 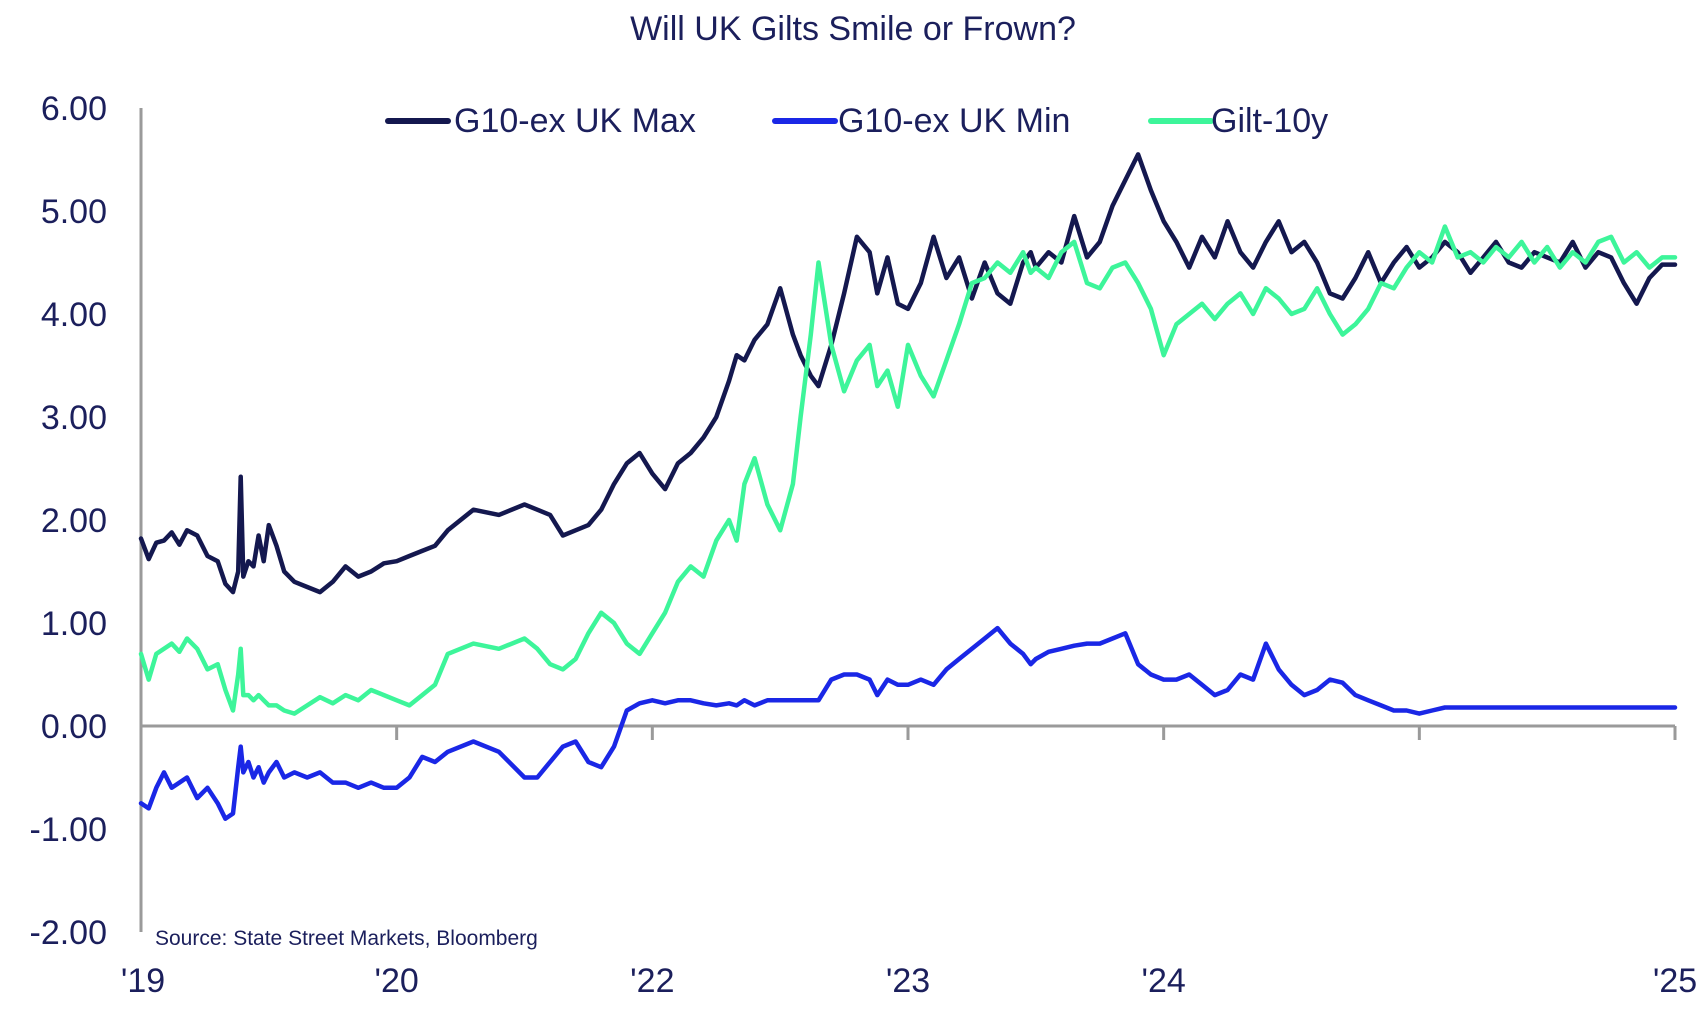 What do you see at coordinates (853, 29) in the screenshot?
I see `chart-title: Will UK Gilts Smile or Frown?` at bounding box center [853, 29].